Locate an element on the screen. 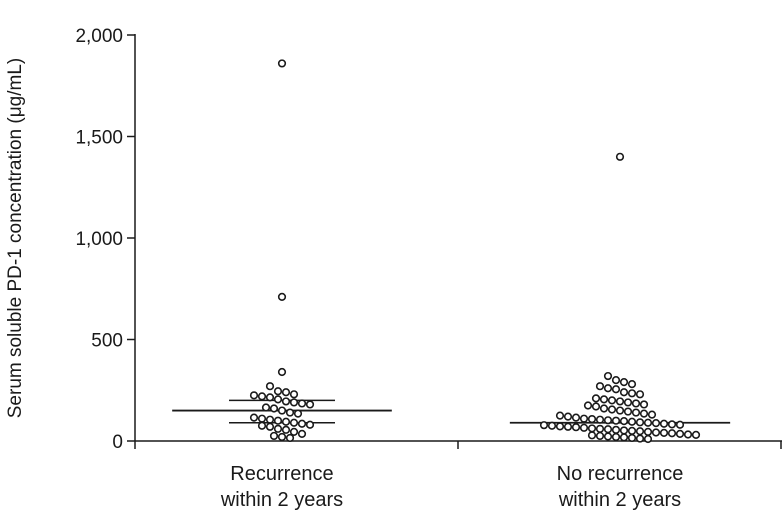  y-tick-label: 2,000 is located at coordinates (99, 36).